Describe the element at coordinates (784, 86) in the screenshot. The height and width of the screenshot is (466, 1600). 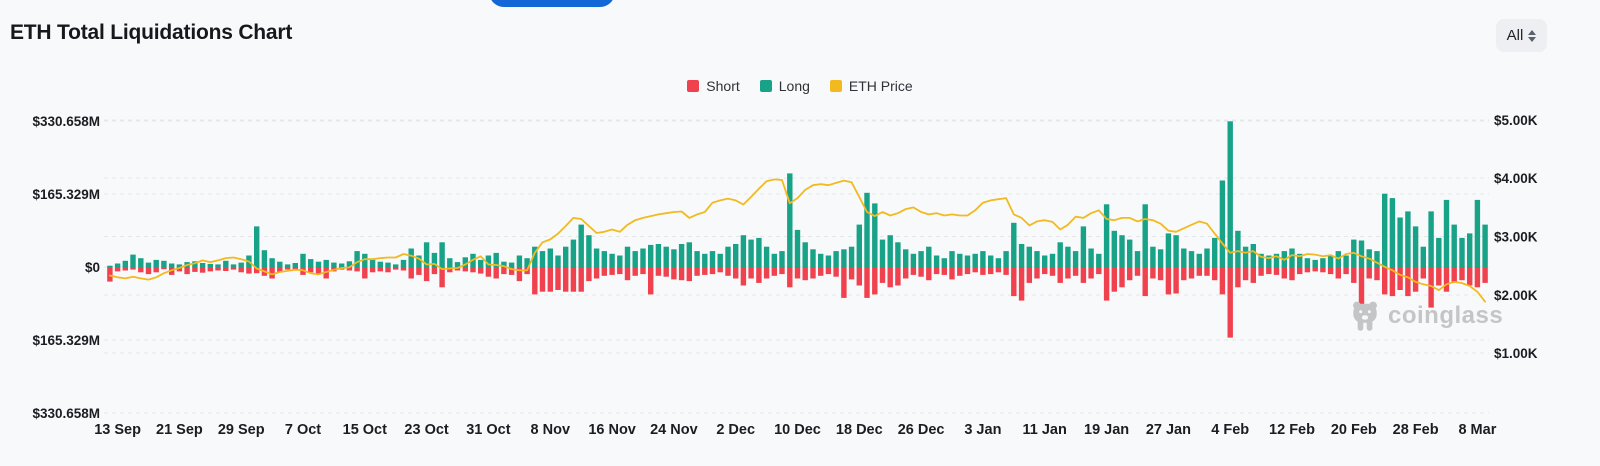
I see `legend-item-long: Long` at that location.